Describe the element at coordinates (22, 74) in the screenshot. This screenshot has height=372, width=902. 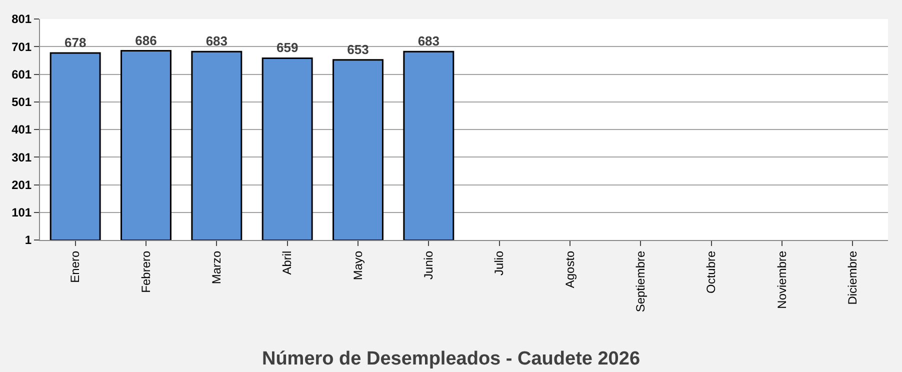
I see `y-tick-label: 601` at that location.